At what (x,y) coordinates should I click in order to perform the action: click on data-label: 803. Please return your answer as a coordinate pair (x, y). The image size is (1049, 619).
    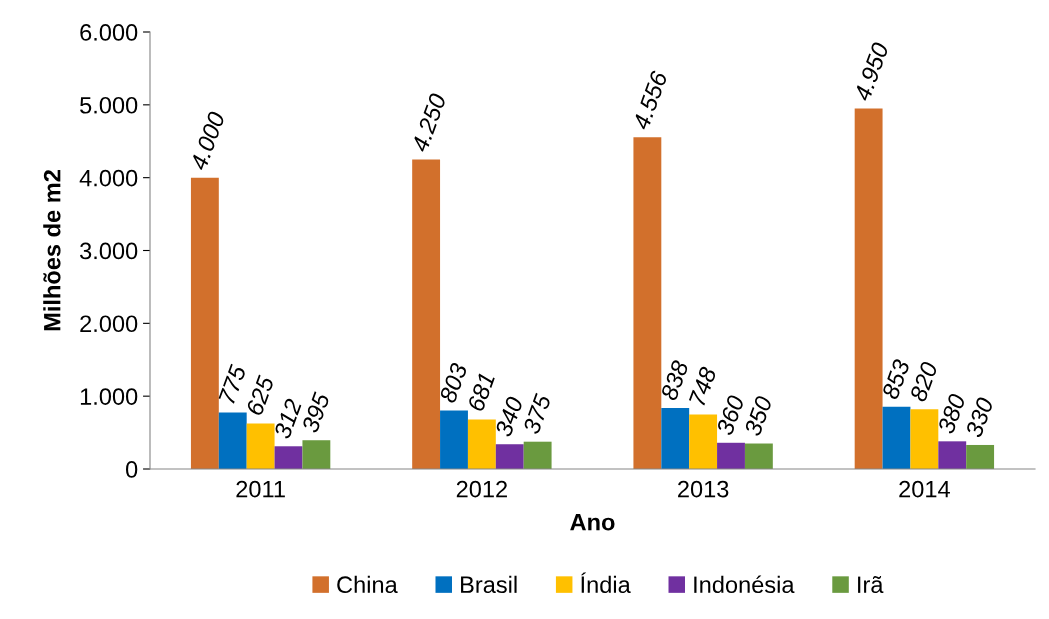
    Looking at the image, I should click on (453, 382).